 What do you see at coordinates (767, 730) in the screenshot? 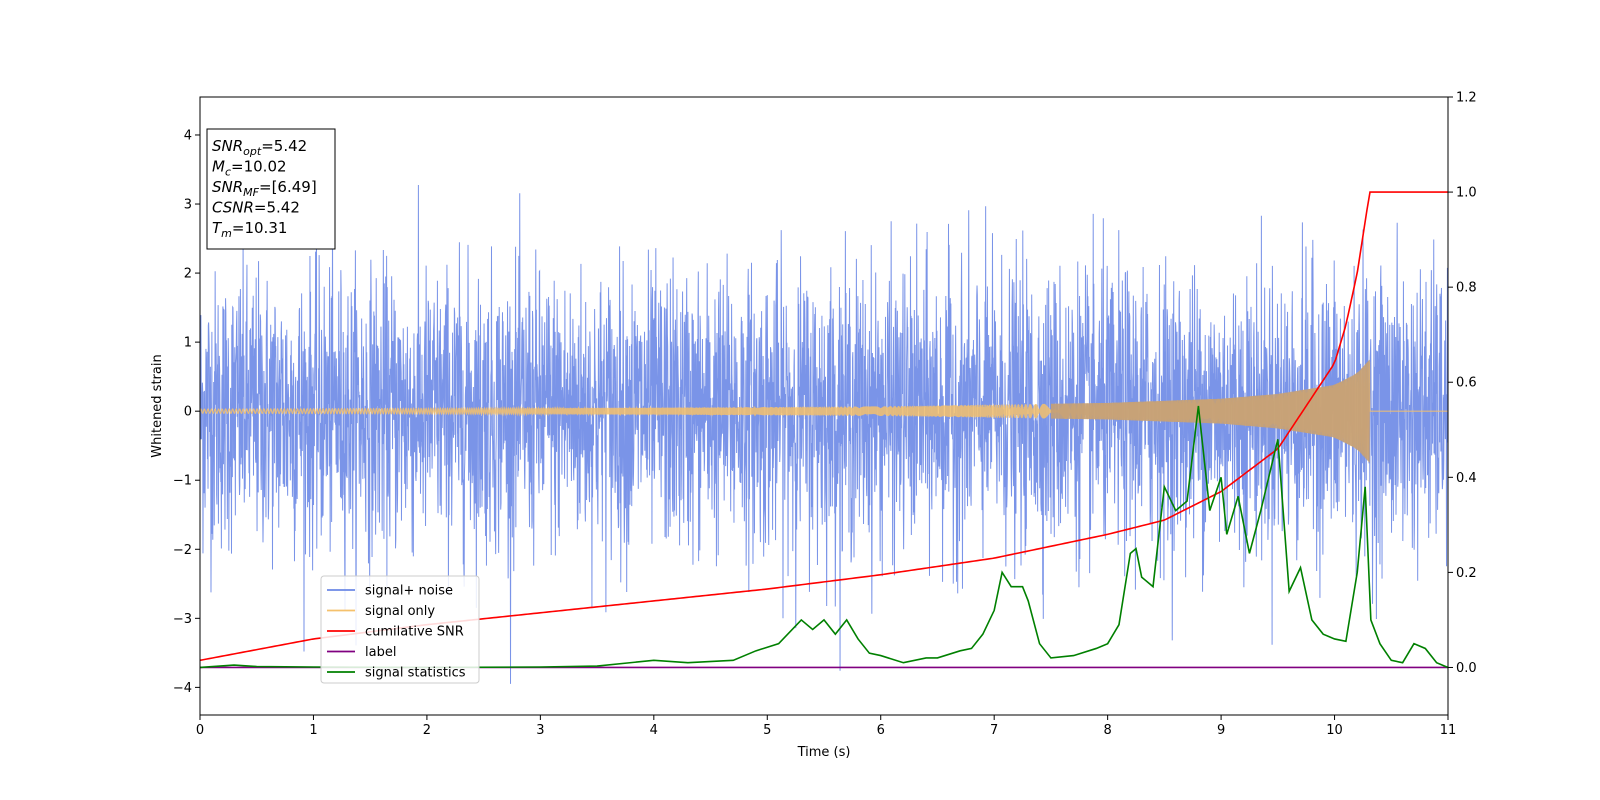
I see `x-tick-label: 5` at bounding box center [767, 730].